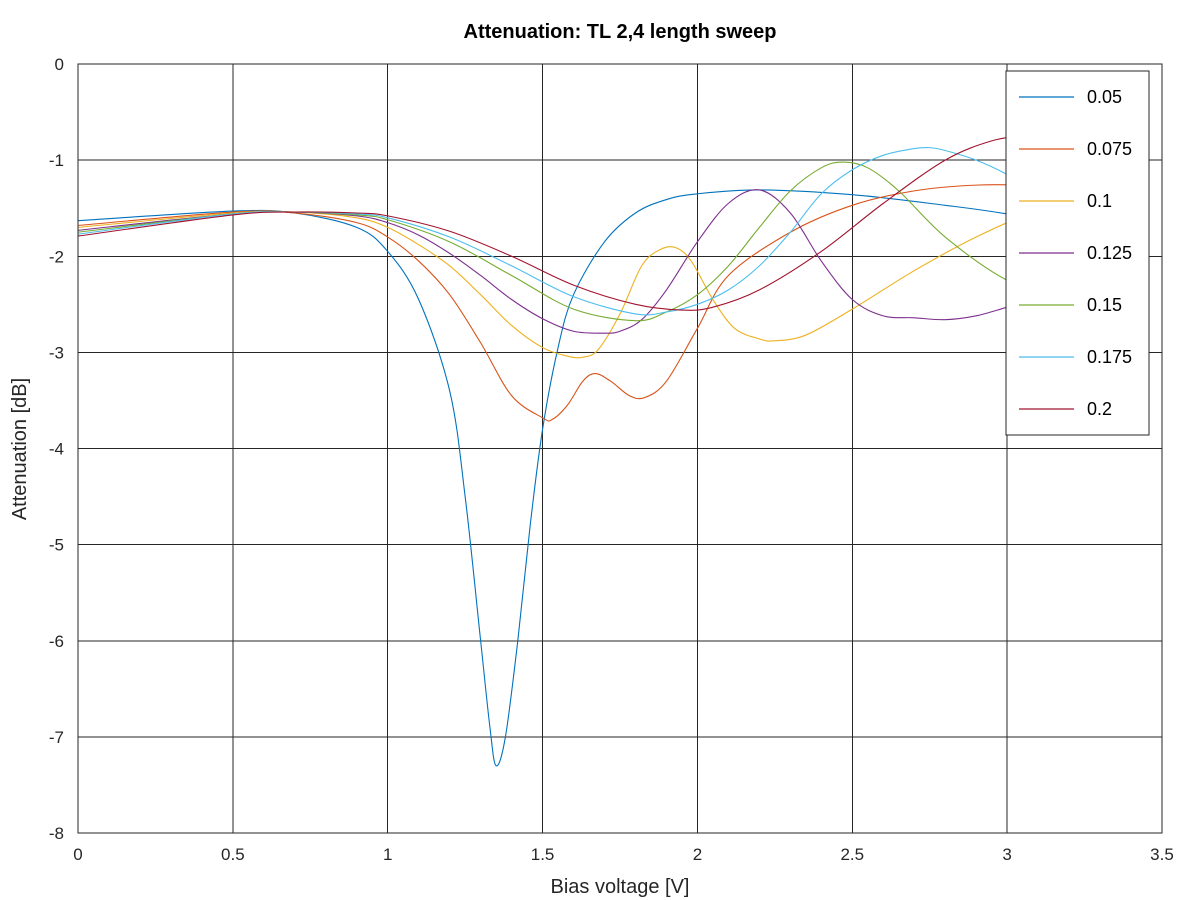 The width and height of the screenshot is (1200, 900). Describe the element at coordinates (620, 887) in the screenshot. I see `x-axis-label: Bias voltage [V]` at that location.